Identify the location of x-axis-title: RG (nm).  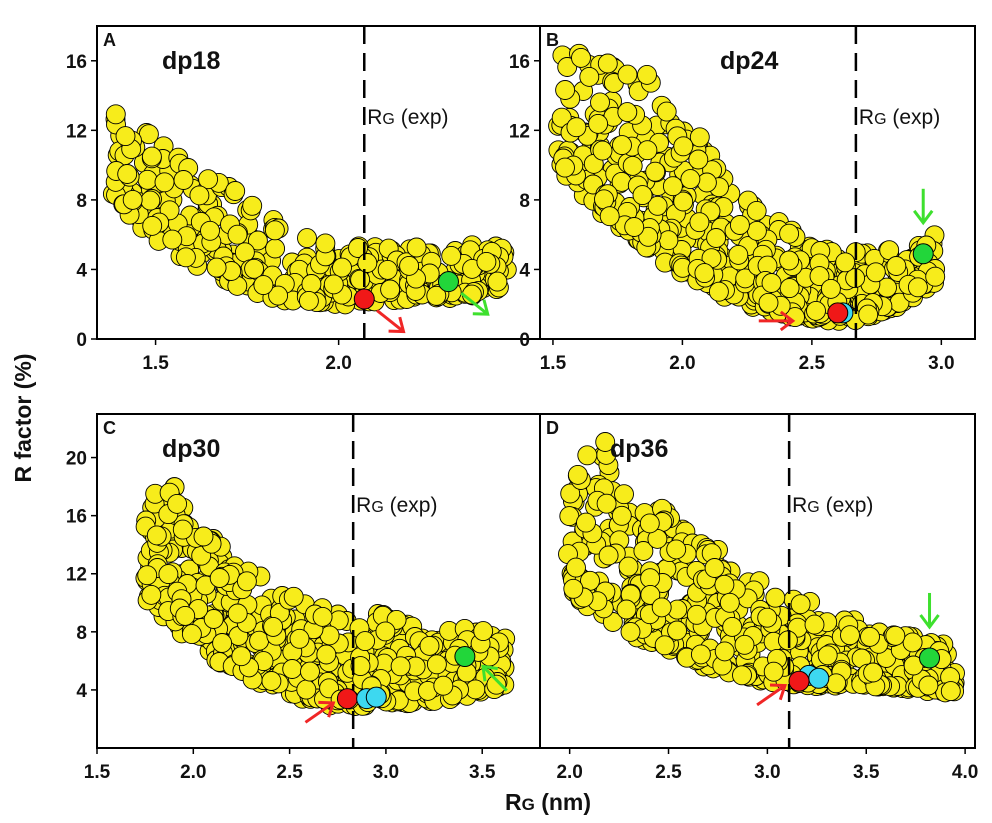
(548, 802).